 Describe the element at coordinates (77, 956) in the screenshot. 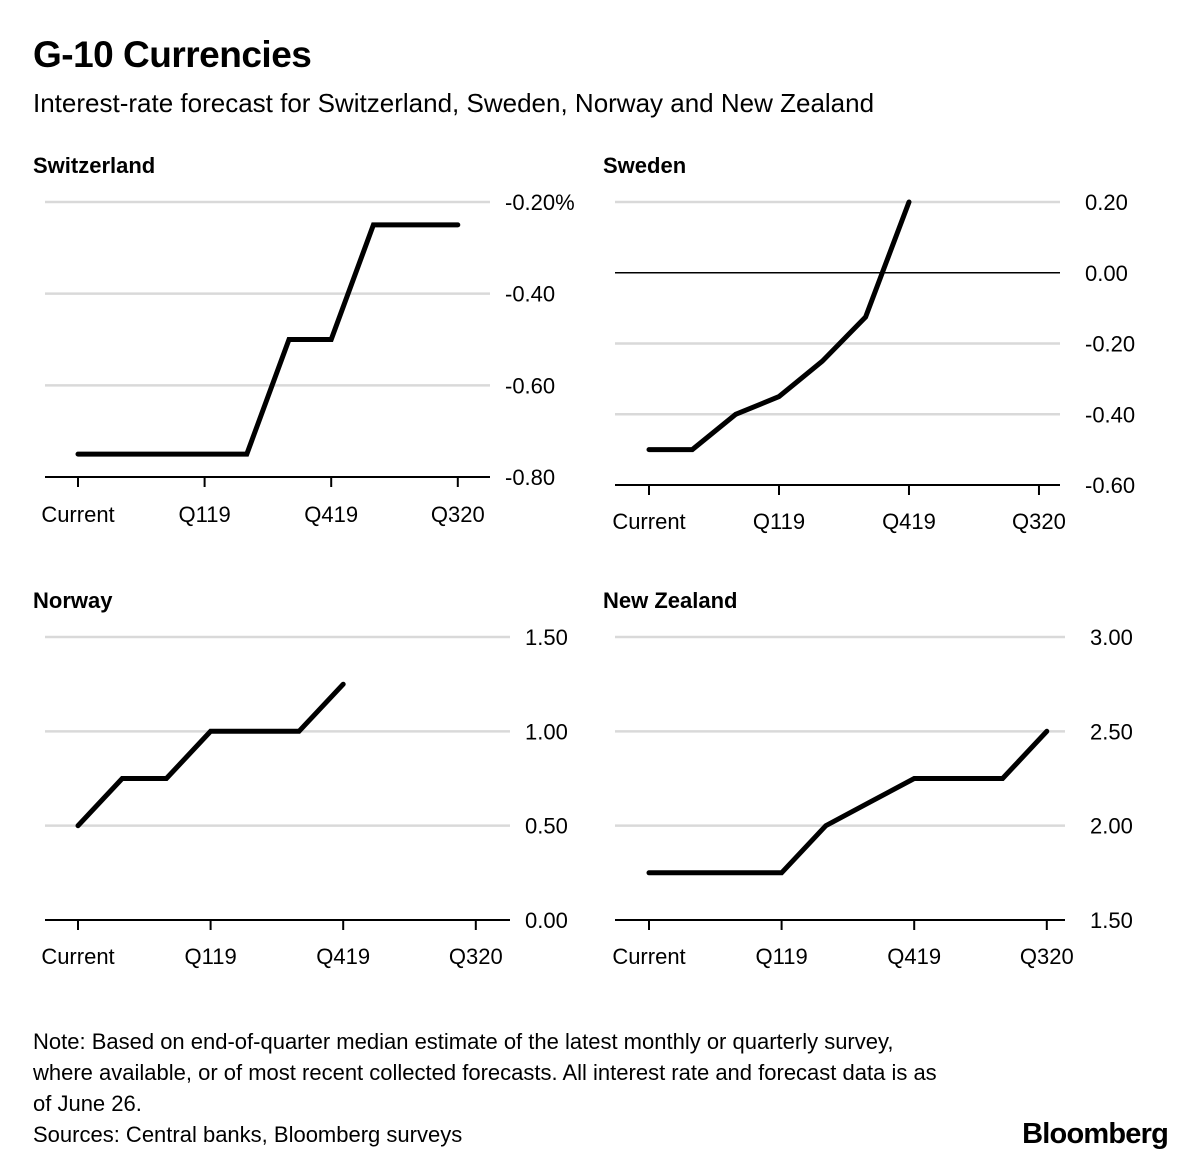

I see `x-tick-label-norway: Current` at that location.